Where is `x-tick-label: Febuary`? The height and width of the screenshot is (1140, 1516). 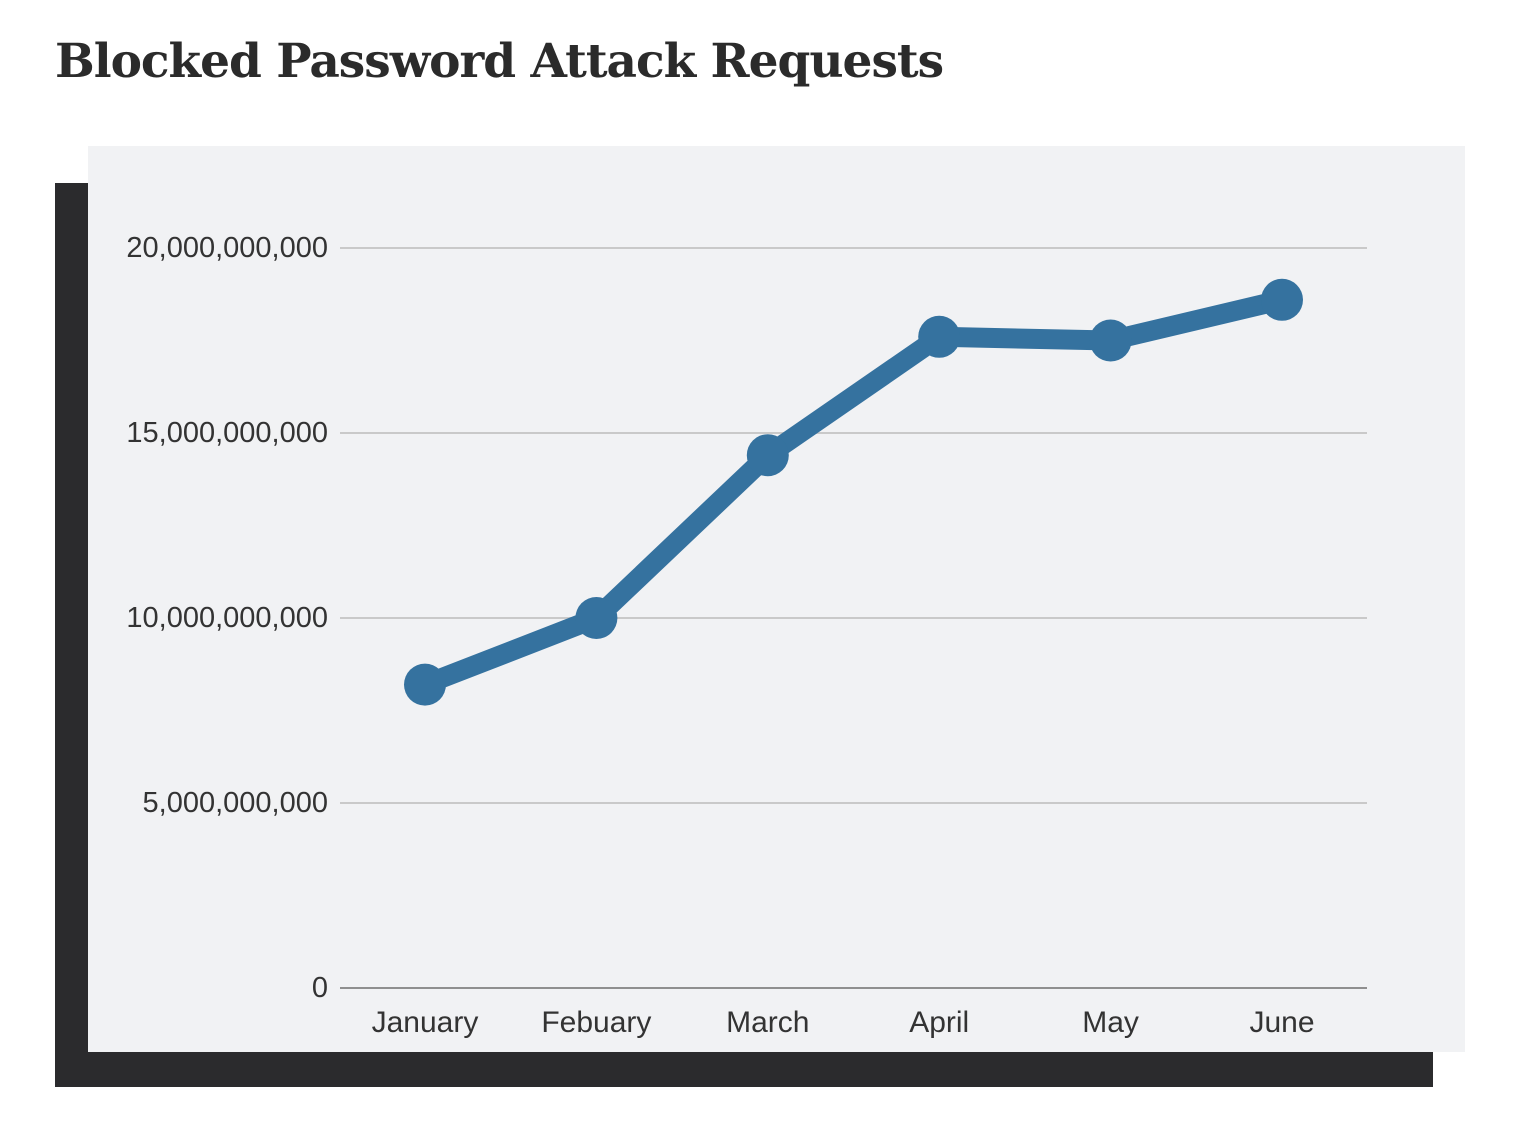 x-tick-label: Febuary is located at coordinates (596, 1022).